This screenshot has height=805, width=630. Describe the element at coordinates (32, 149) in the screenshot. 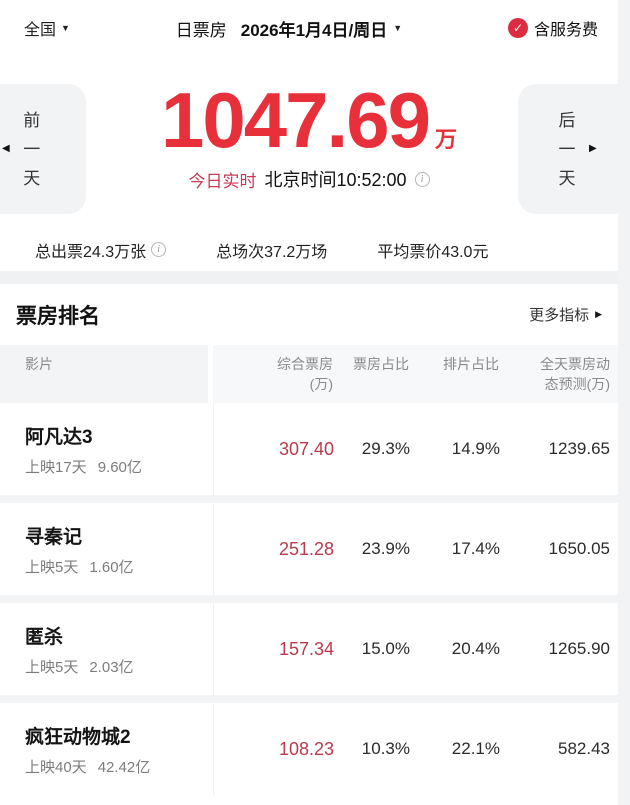

I see `prev-day-label: 前一天` at that location.